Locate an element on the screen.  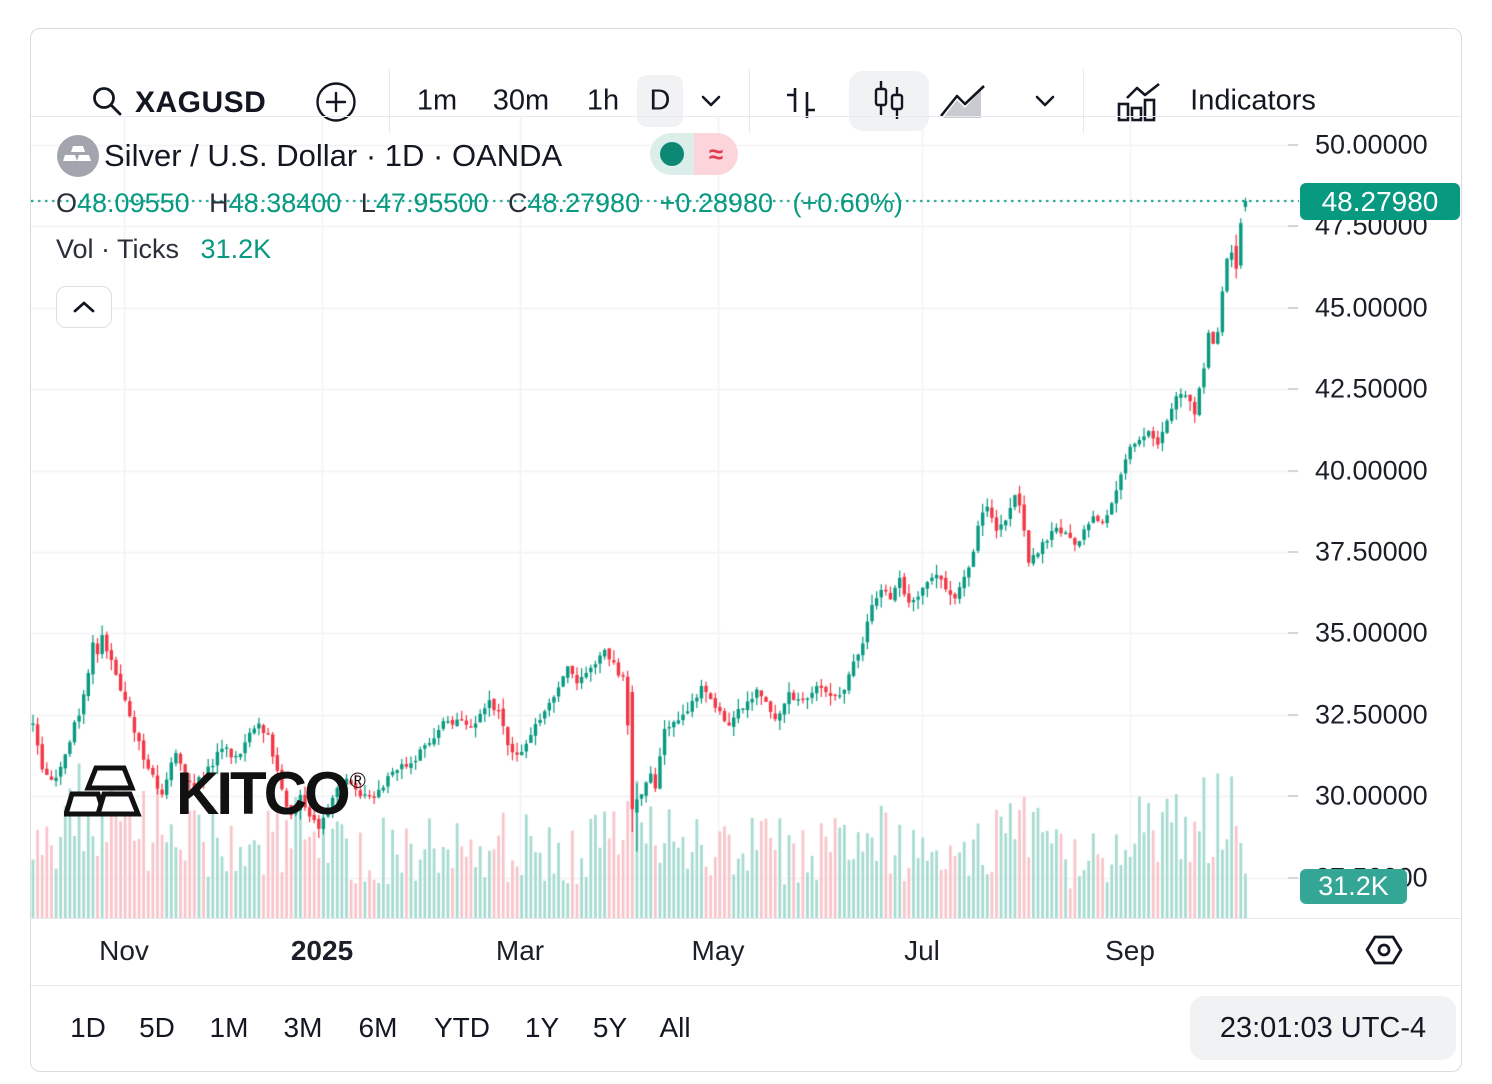
indicators-button: Indicators is located at coordinates (1253, 100).